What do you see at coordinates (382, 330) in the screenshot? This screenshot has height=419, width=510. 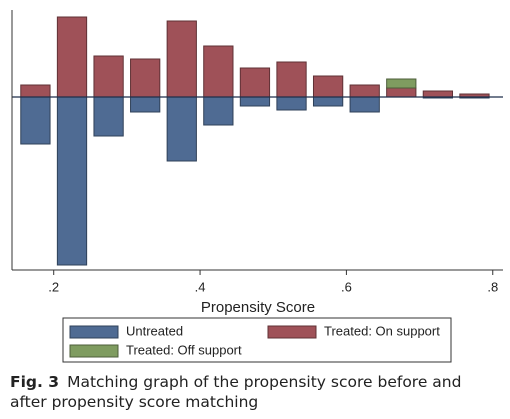 I see `legend-label: Treated: On support` at bounding box center [382, 330].